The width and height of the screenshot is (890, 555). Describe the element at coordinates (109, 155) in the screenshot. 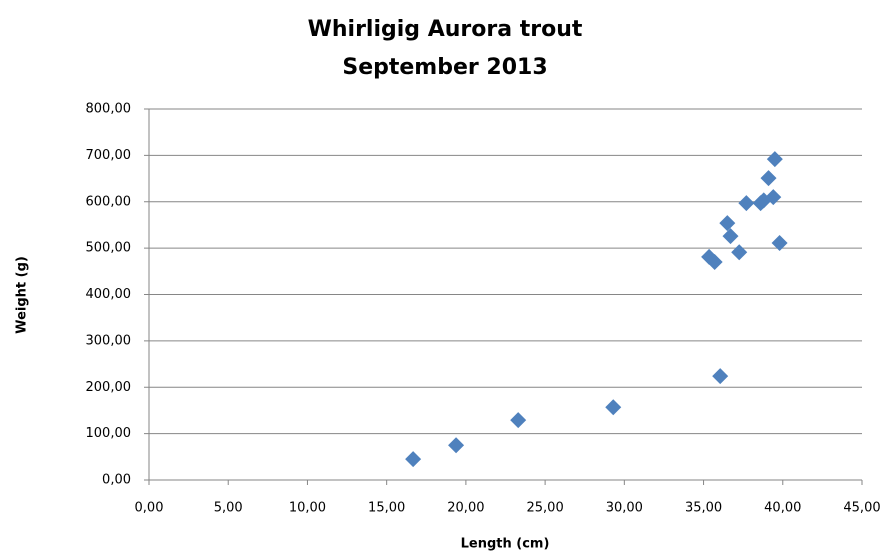

I see `y-tick-label: 700,00` at that location.